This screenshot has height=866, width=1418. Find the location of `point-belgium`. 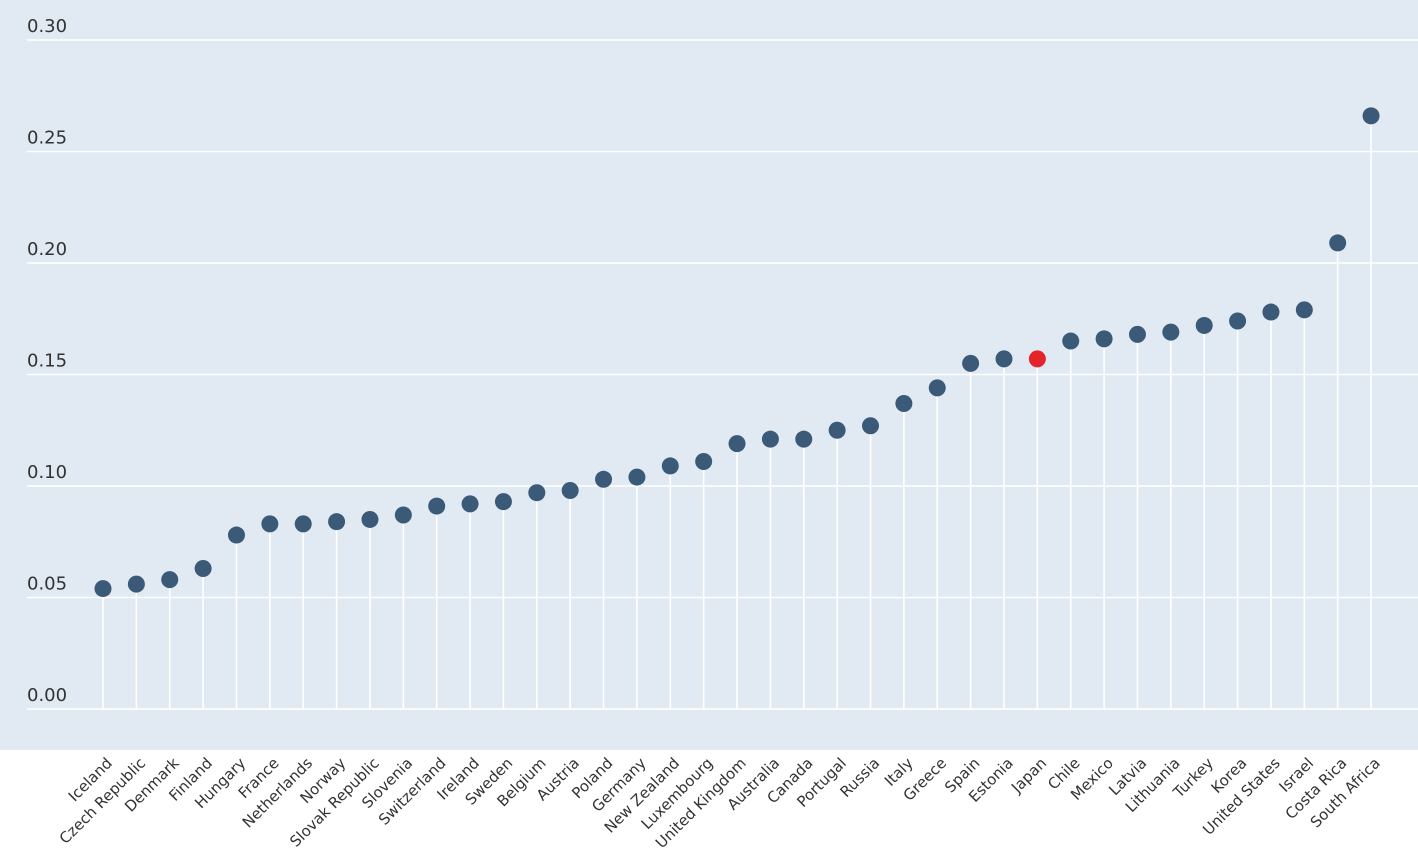

point-belgium is located at coordinates (537, 493).